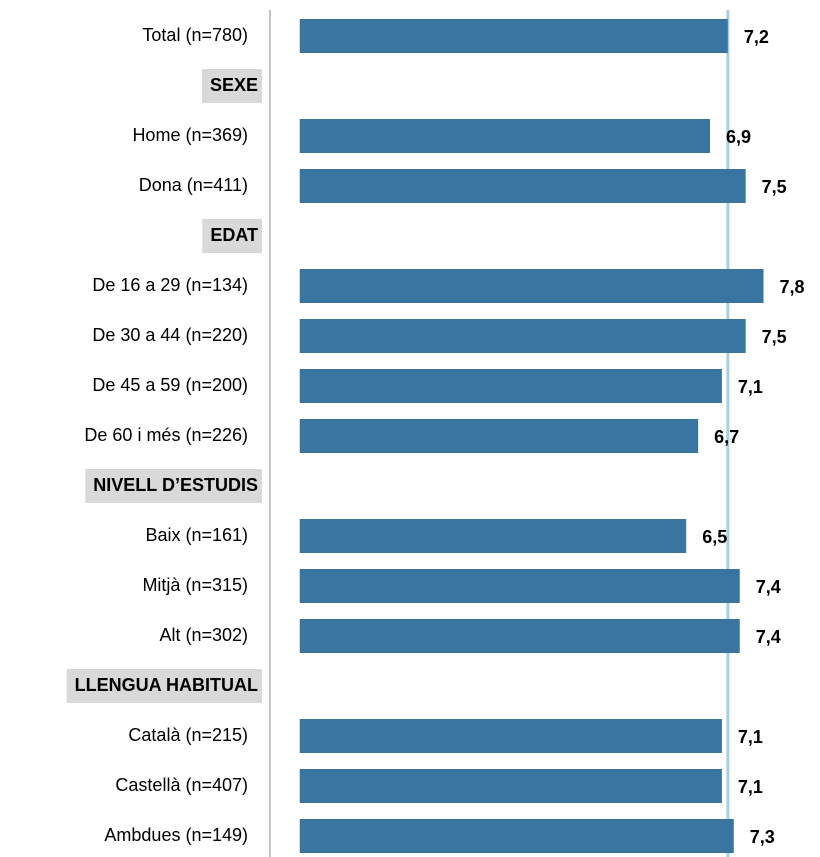 The height and width of the screenshot is (857, 820). Describe the element at coordinates (196, 535) in the screenshot. I see `category-label: Baix (n=161)` at that location.